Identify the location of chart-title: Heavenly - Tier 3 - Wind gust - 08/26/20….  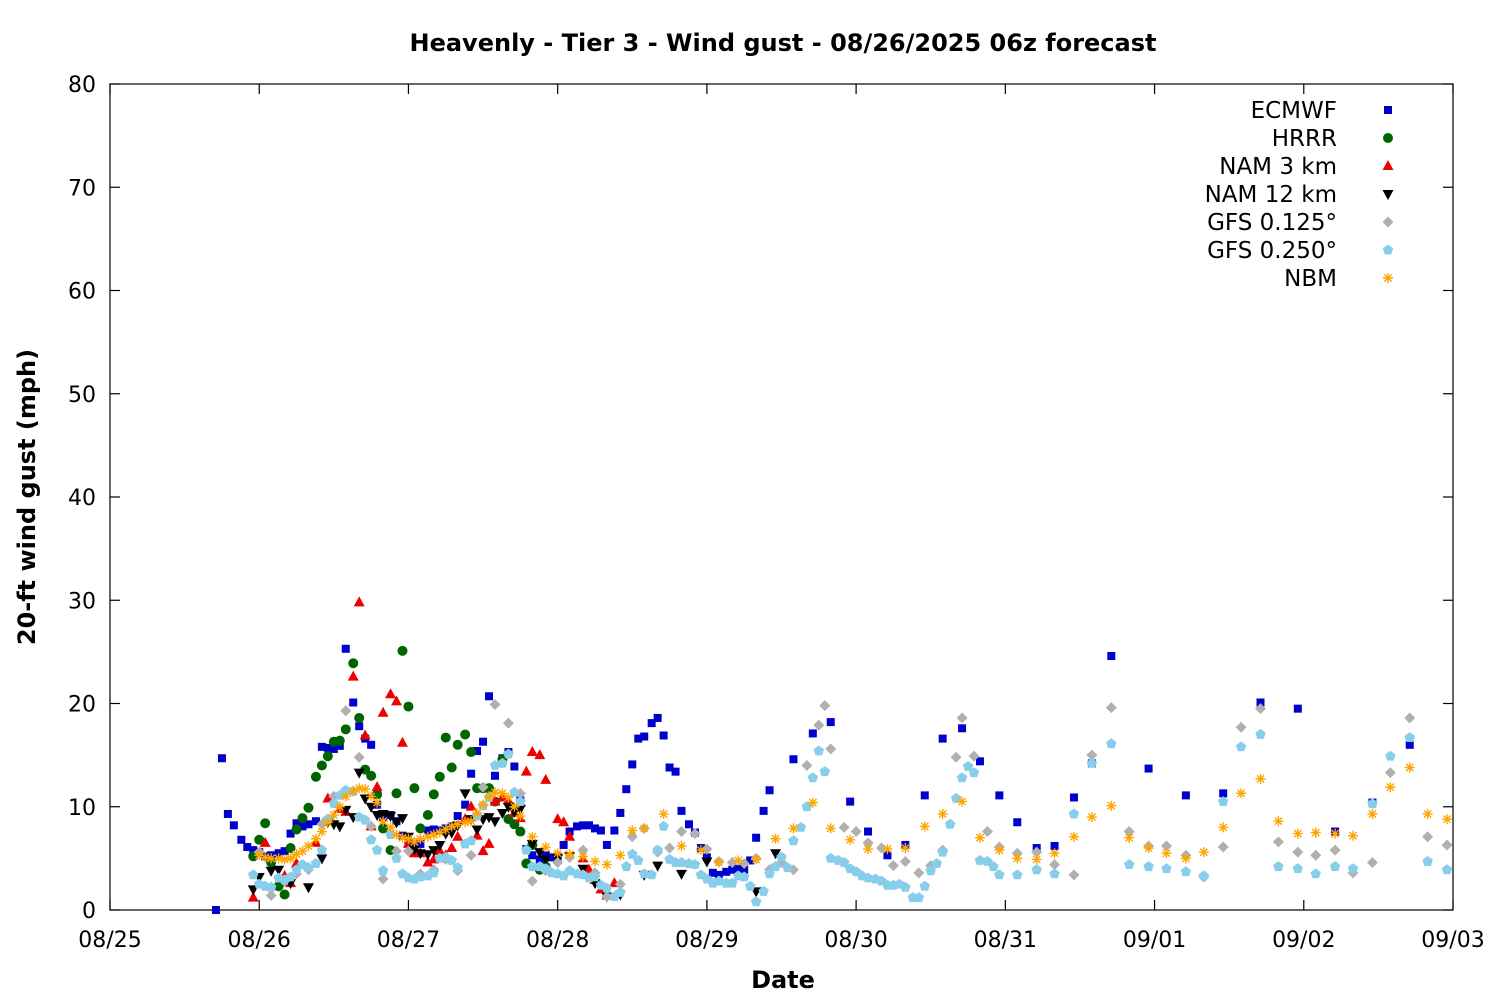
(783, 43).